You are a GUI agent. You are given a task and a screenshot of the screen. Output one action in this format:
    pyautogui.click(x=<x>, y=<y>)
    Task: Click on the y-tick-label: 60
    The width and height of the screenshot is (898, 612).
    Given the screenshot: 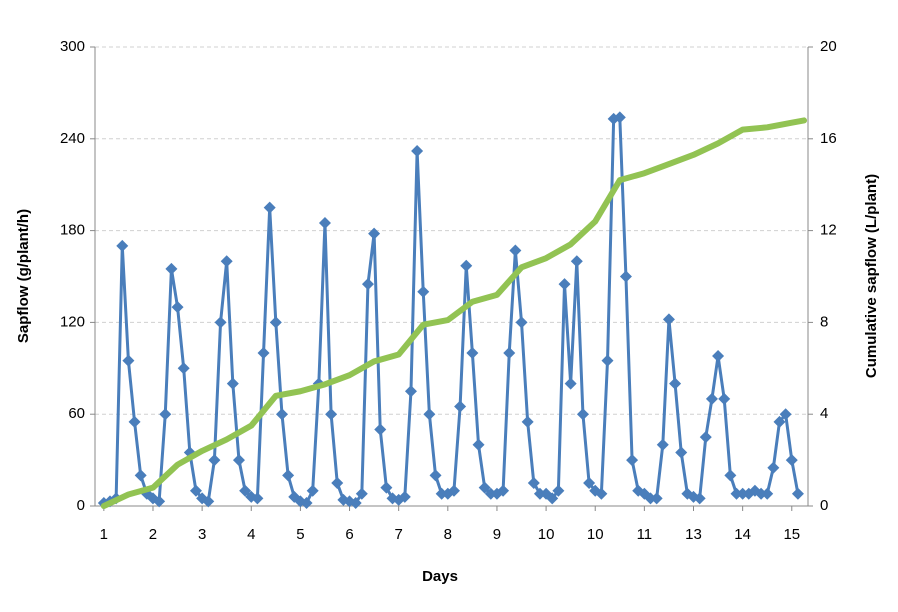 What is the action you would take?
    pyautogui.click(x=76, y=413)
    